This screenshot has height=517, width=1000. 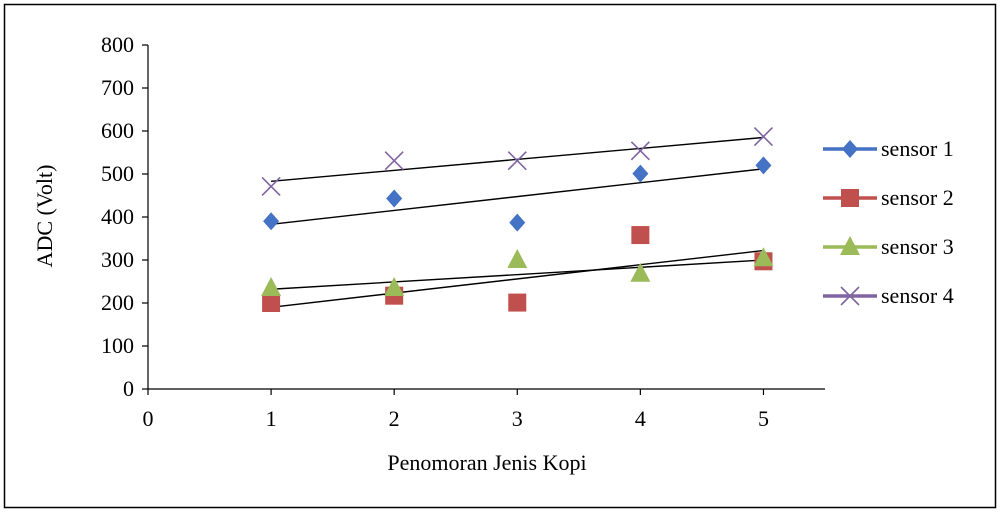 What do you see at coordinates (117, 44) in the screenshot?
I see `y-tick-label: 800` at bounding box center [117, 44].